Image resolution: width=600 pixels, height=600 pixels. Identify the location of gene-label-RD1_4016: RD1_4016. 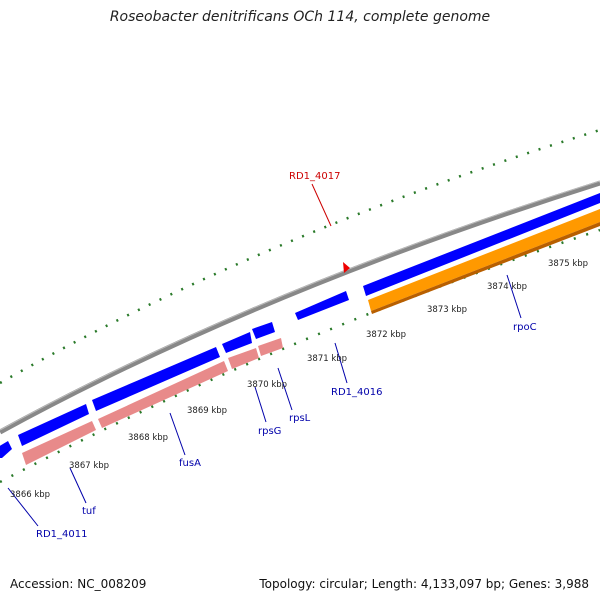
(356, 392).